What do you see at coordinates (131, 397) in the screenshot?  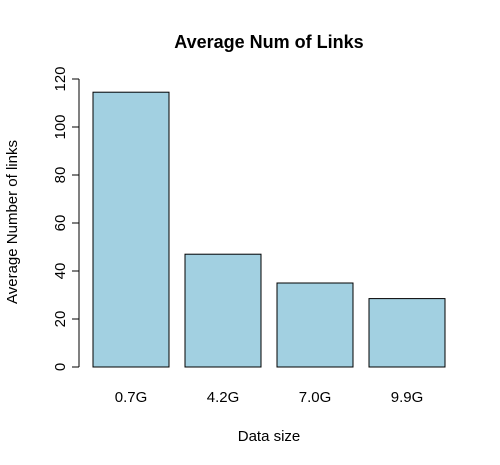 I see `x-category-label: 0.7G` at bounding box center [131, 397].